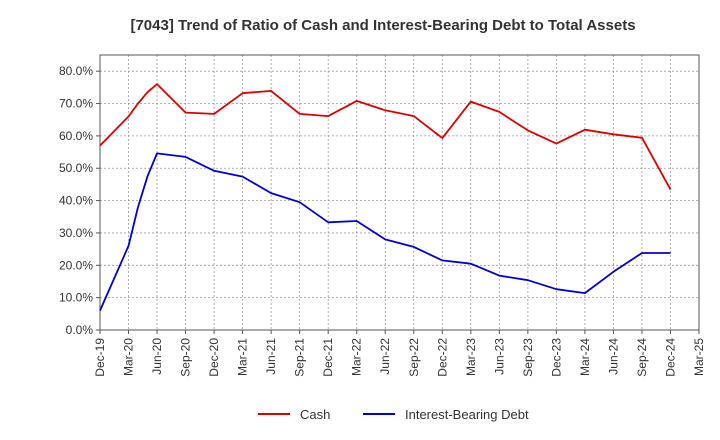 The width and height of the screenshot is (720, 440). I want to click on x-tick-label: Mar-24, so click(585, 357).